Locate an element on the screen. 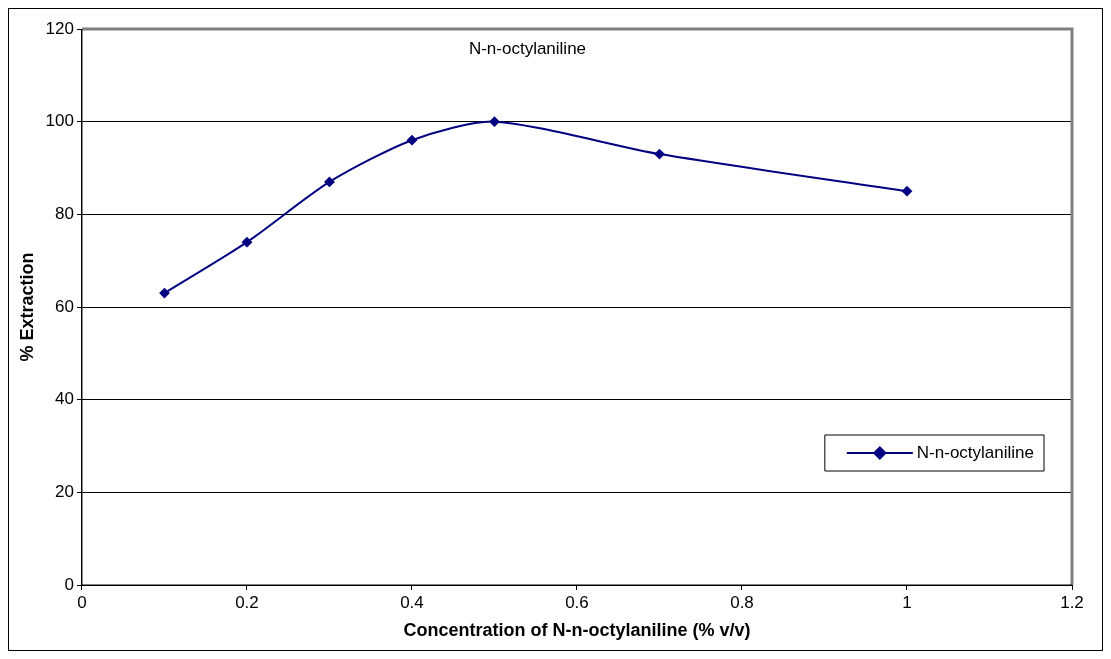  y-tick-label: 60 is located at coordinates (64, 306).